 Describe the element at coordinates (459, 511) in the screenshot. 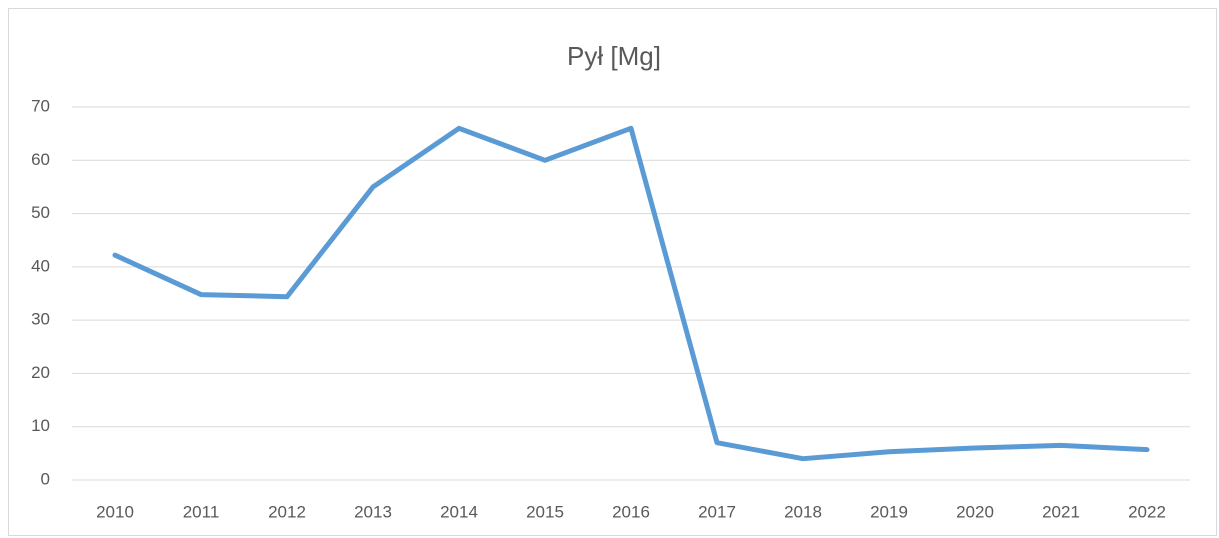

I see `x-tick-label: 2014` at that location.